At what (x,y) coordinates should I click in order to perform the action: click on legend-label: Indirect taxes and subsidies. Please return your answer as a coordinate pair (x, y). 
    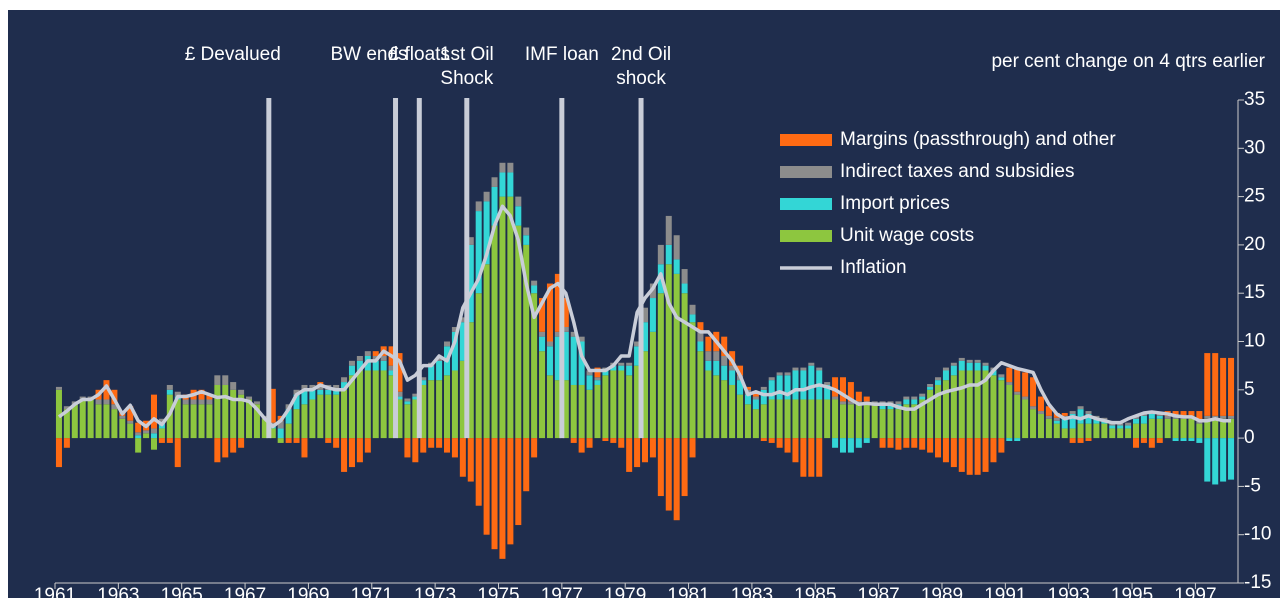
    Looking at the image, I should click on (957, 171).